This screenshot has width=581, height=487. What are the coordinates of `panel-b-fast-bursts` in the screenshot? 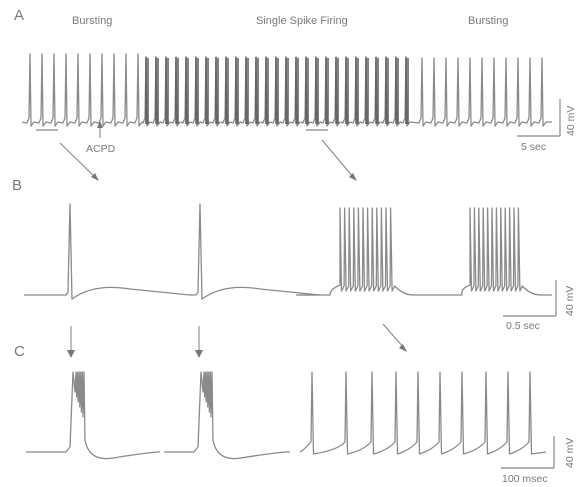 It's located at (425, 251).